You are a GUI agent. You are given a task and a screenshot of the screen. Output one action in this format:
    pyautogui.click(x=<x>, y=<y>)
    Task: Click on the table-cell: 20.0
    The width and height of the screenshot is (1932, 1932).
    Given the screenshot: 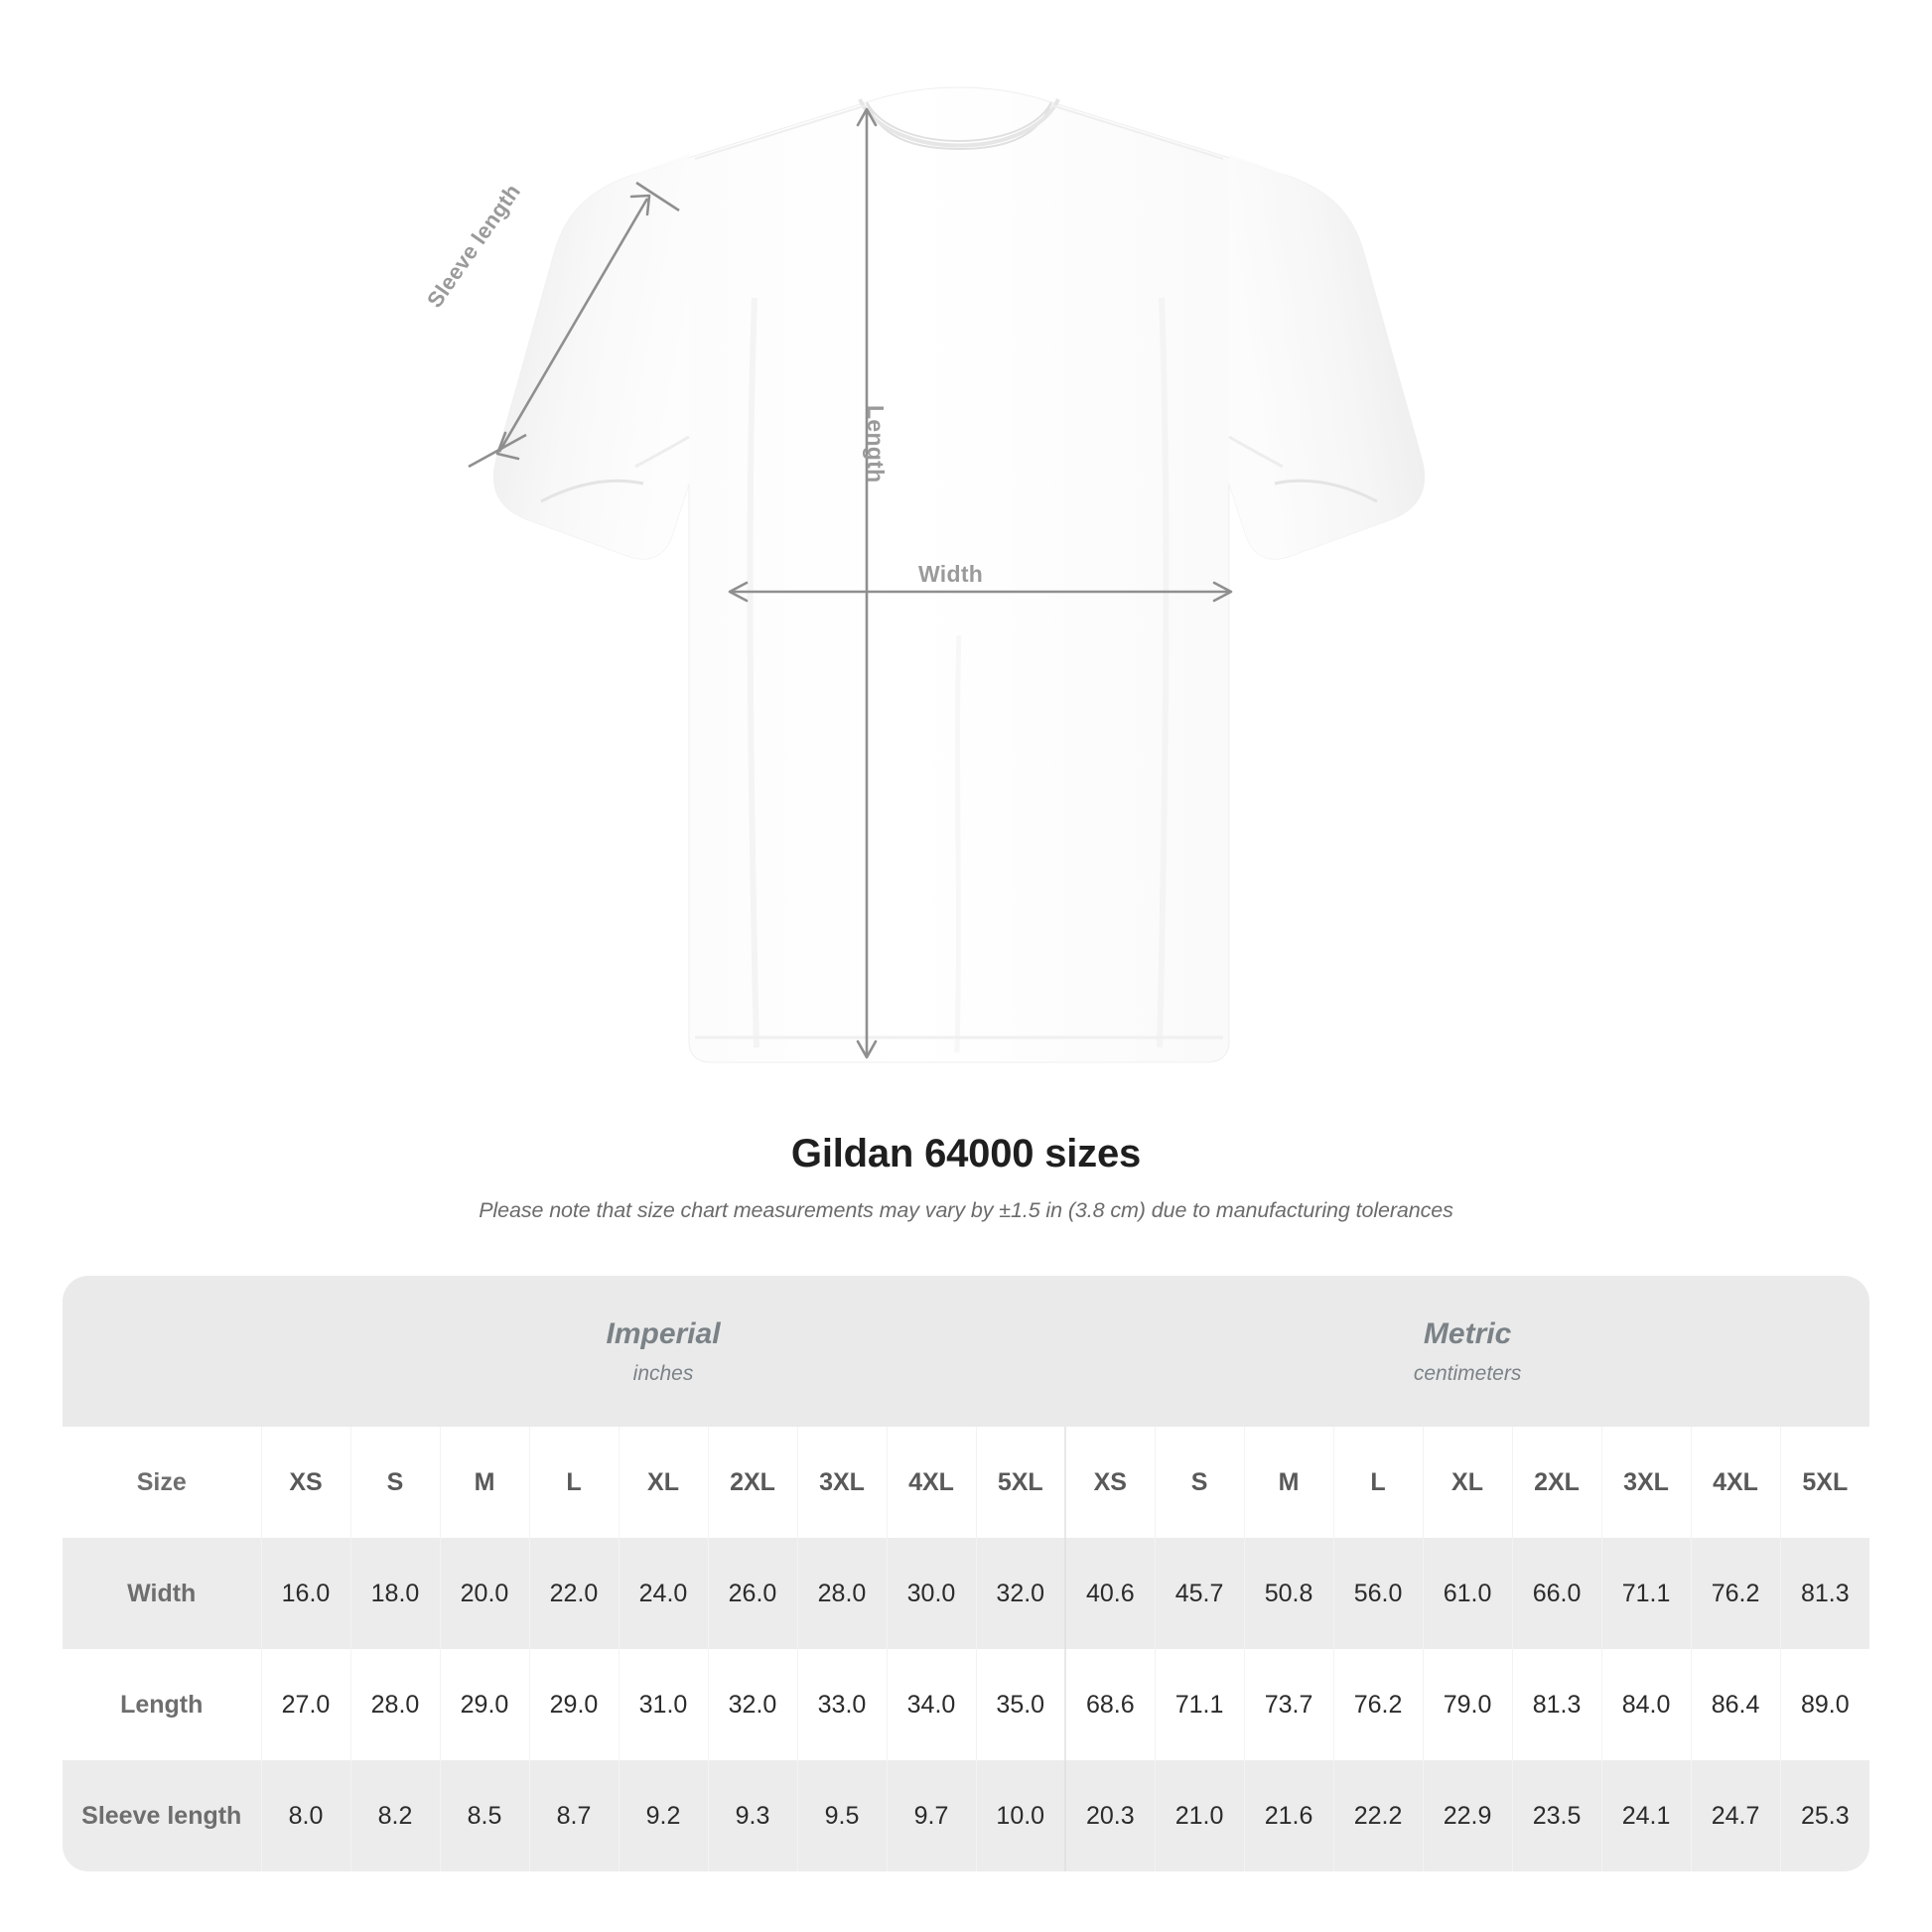 What is the action you would take?
    pyautogui.click(x=484, y=1594)
    